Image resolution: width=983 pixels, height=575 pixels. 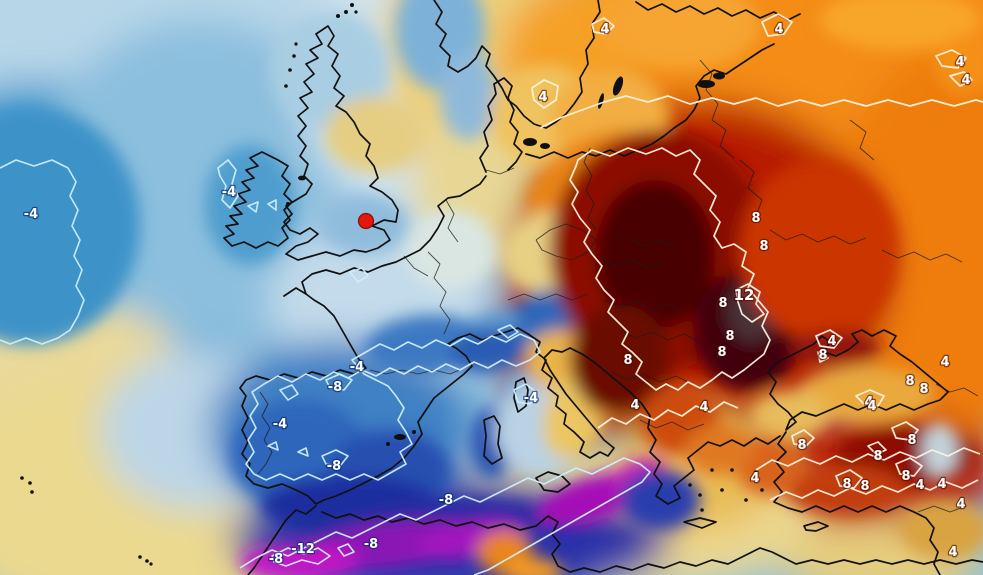 I want to click on coastline-black-sea, so click(x=858, y=380).